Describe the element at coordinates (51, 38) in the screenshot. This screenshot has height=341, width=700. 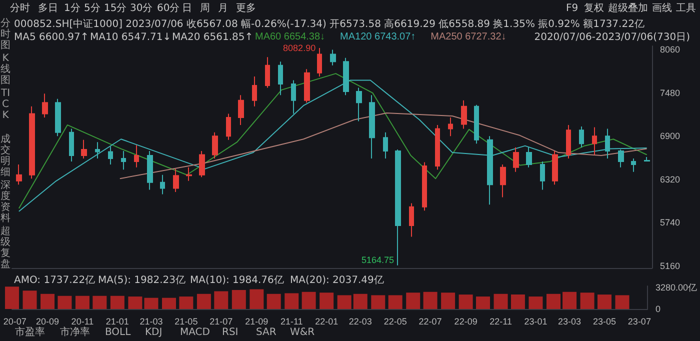
I see `text: MA5 6600.97↑` at that location.